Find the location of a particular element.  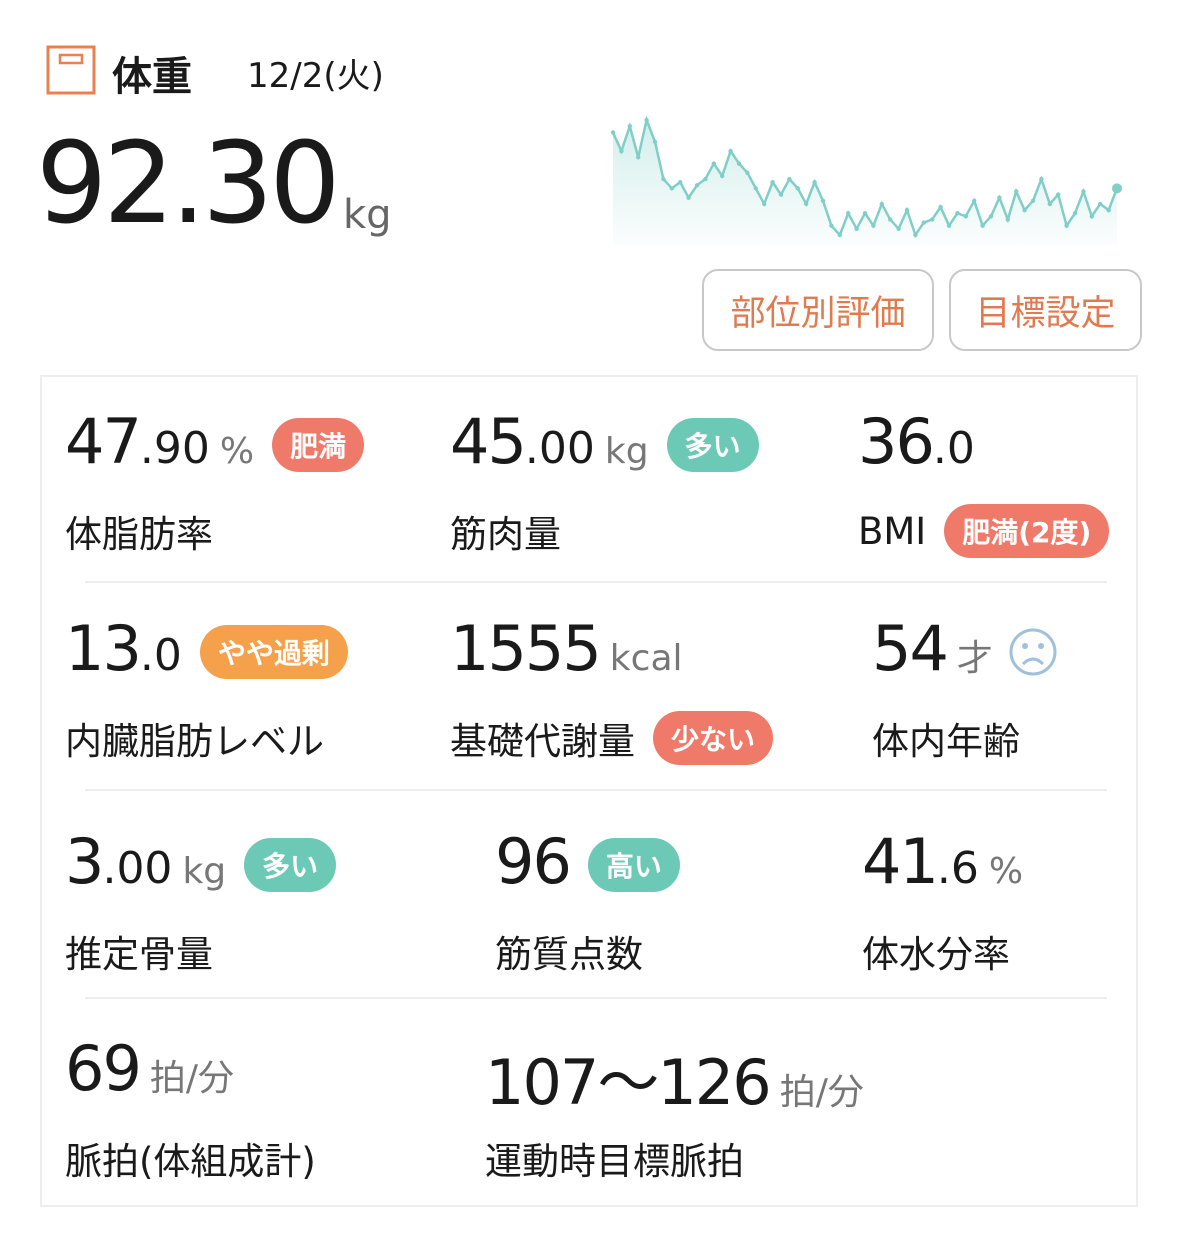

metric: 47.90% 肥満体脂肪率 is located at coordinates (215, 483).